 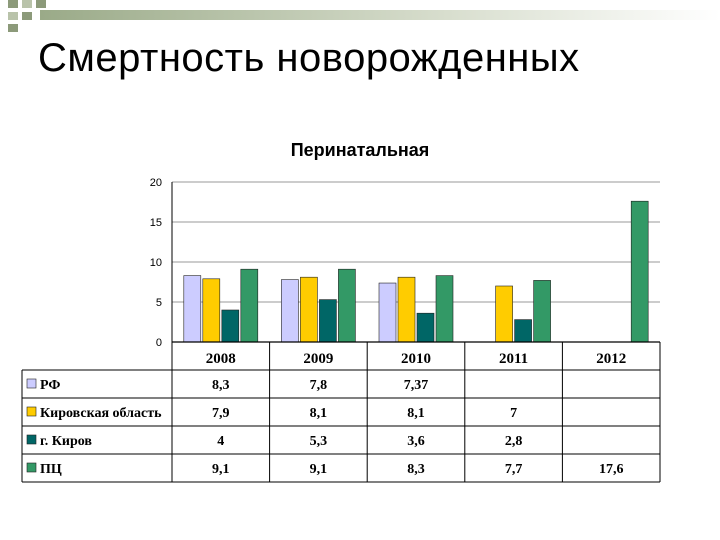 I want to click on legend-label: Кировская область, so click(x=101, y=413).